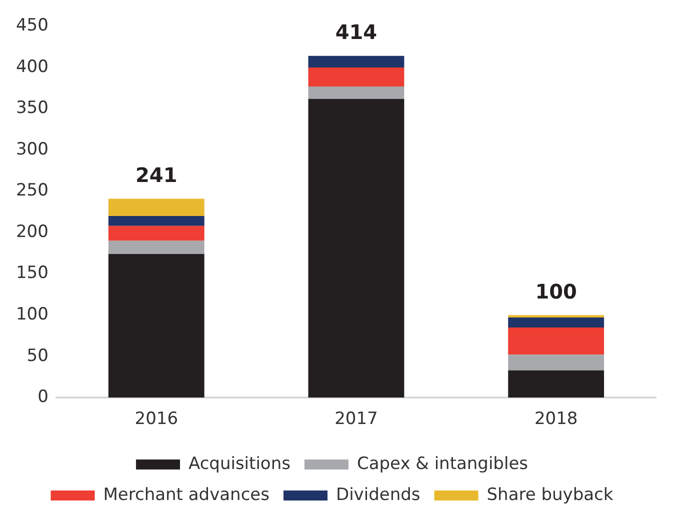  What do you see at coordinates (37, 356) in the screenshot?
I see `y-tick-label: 50` at bounding box center [37, 356].